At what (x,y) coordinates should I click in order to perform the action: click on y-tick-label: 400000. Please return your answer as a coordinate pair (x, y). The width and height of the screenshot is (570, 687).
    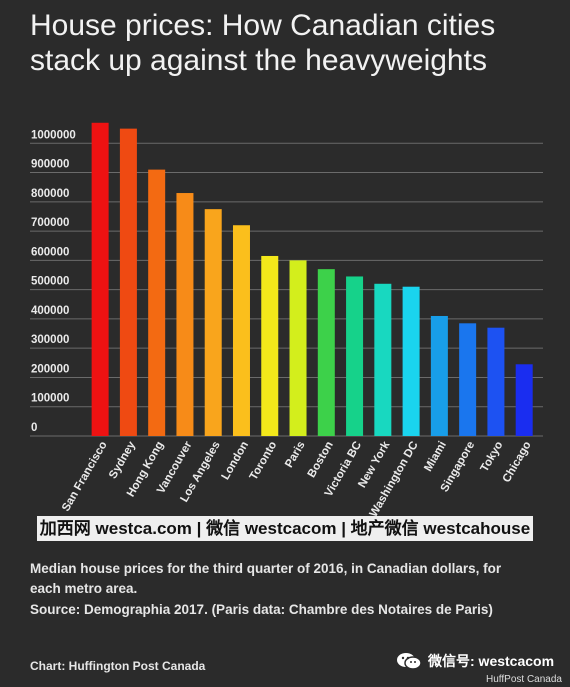
    Looking at the image, I should click on (50, 311).